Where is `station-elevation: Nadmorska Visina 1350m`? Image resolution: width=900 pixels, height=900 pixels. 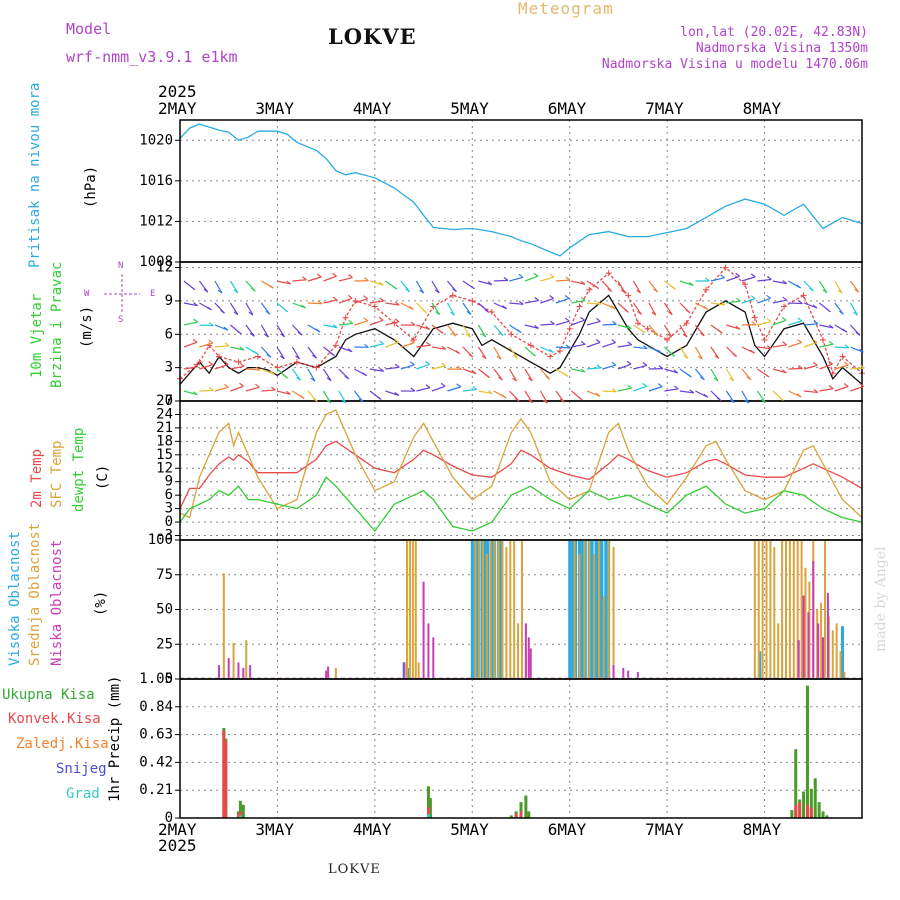 station-elevation: Nadmorska Visina 1350m is located at coordinates (781, 48).